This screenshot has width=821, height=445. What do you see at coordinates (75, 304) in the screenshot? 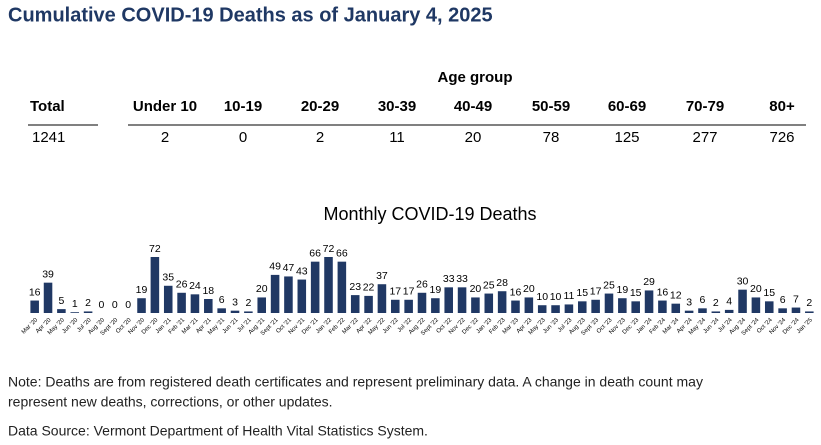
I see `data-label: 1` at bounding box center [75, 304].